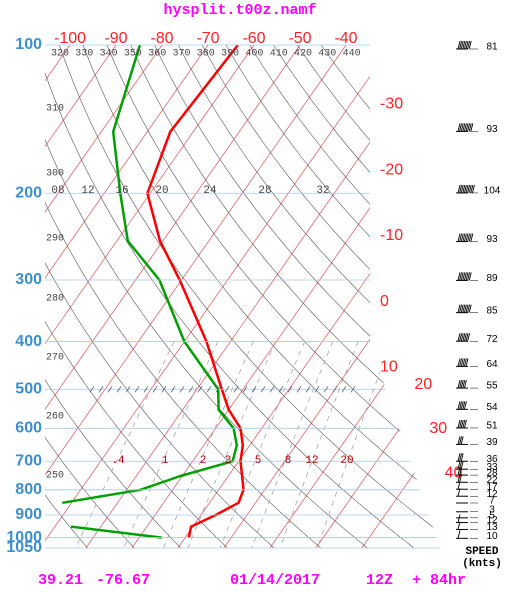 This screenshot has width=506, height=592. What do you see at coordinates (60, 54) in the screenshot?
I see `theta-label: 320` at bounding box center [60, 54].